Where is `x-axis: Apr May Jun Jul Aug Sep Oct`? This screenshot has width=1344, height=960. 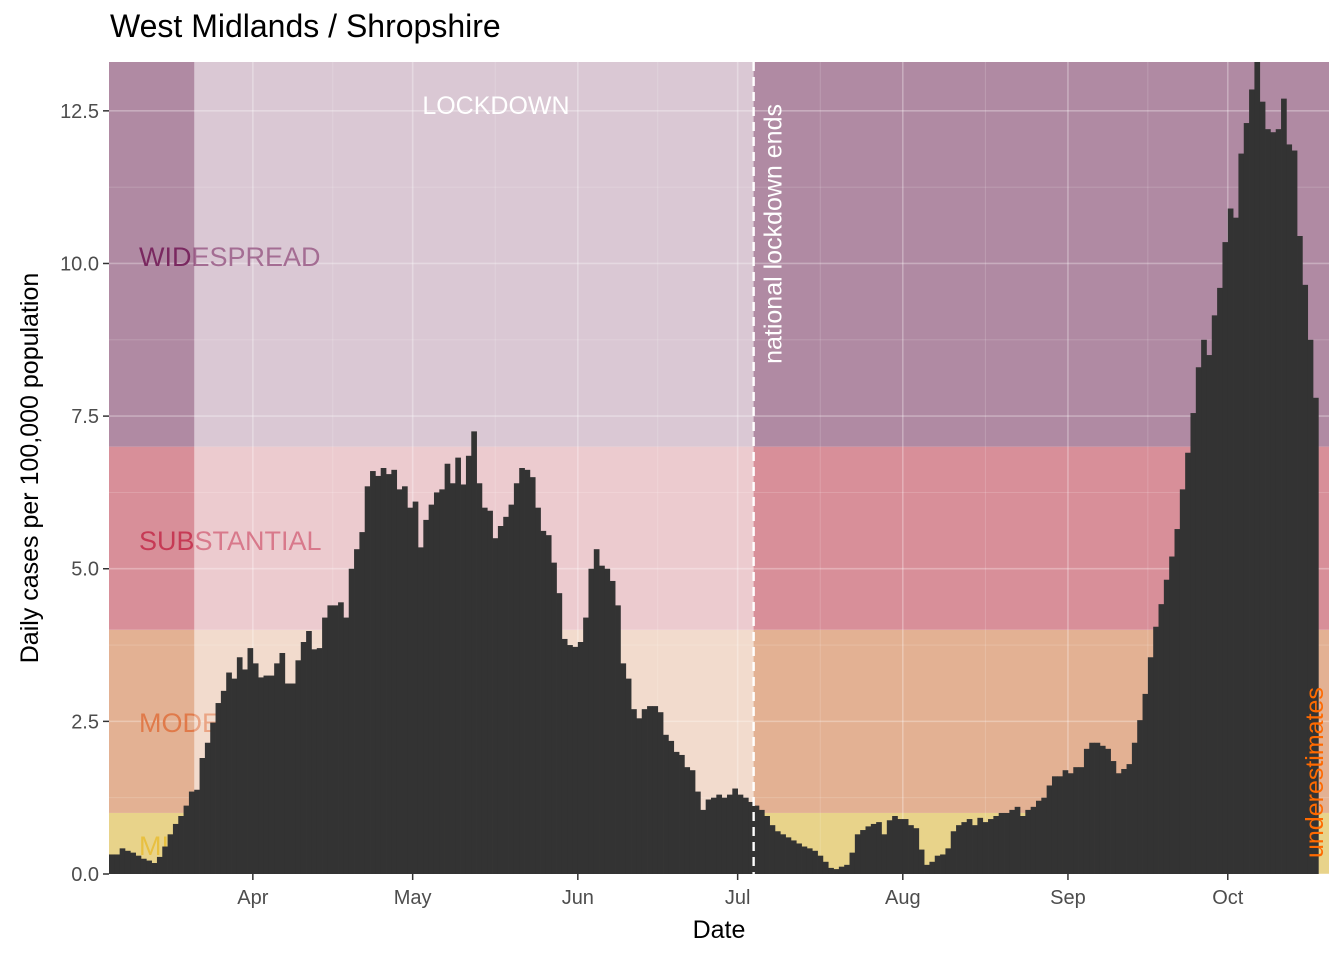 x-axis: Apr May Jun Jul Aug Sep Oct is located at coordinates (740, 891).